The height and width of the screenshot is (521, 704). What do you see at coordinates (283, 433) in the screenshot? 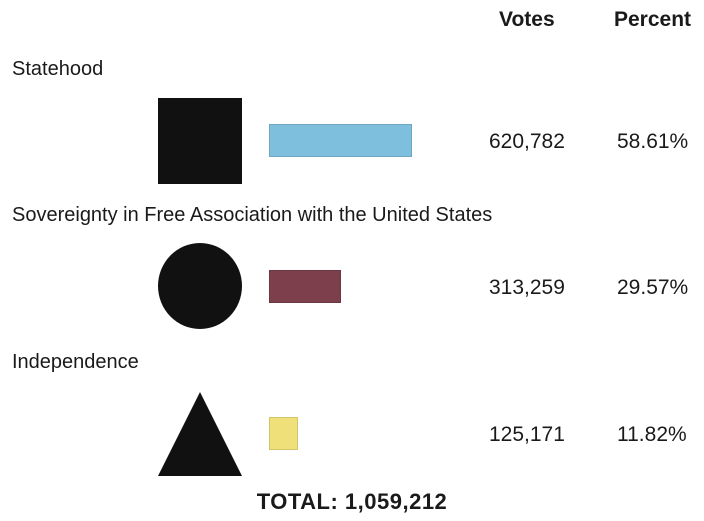
I see `vote-bar-independence` at bounding box center [283, 433].